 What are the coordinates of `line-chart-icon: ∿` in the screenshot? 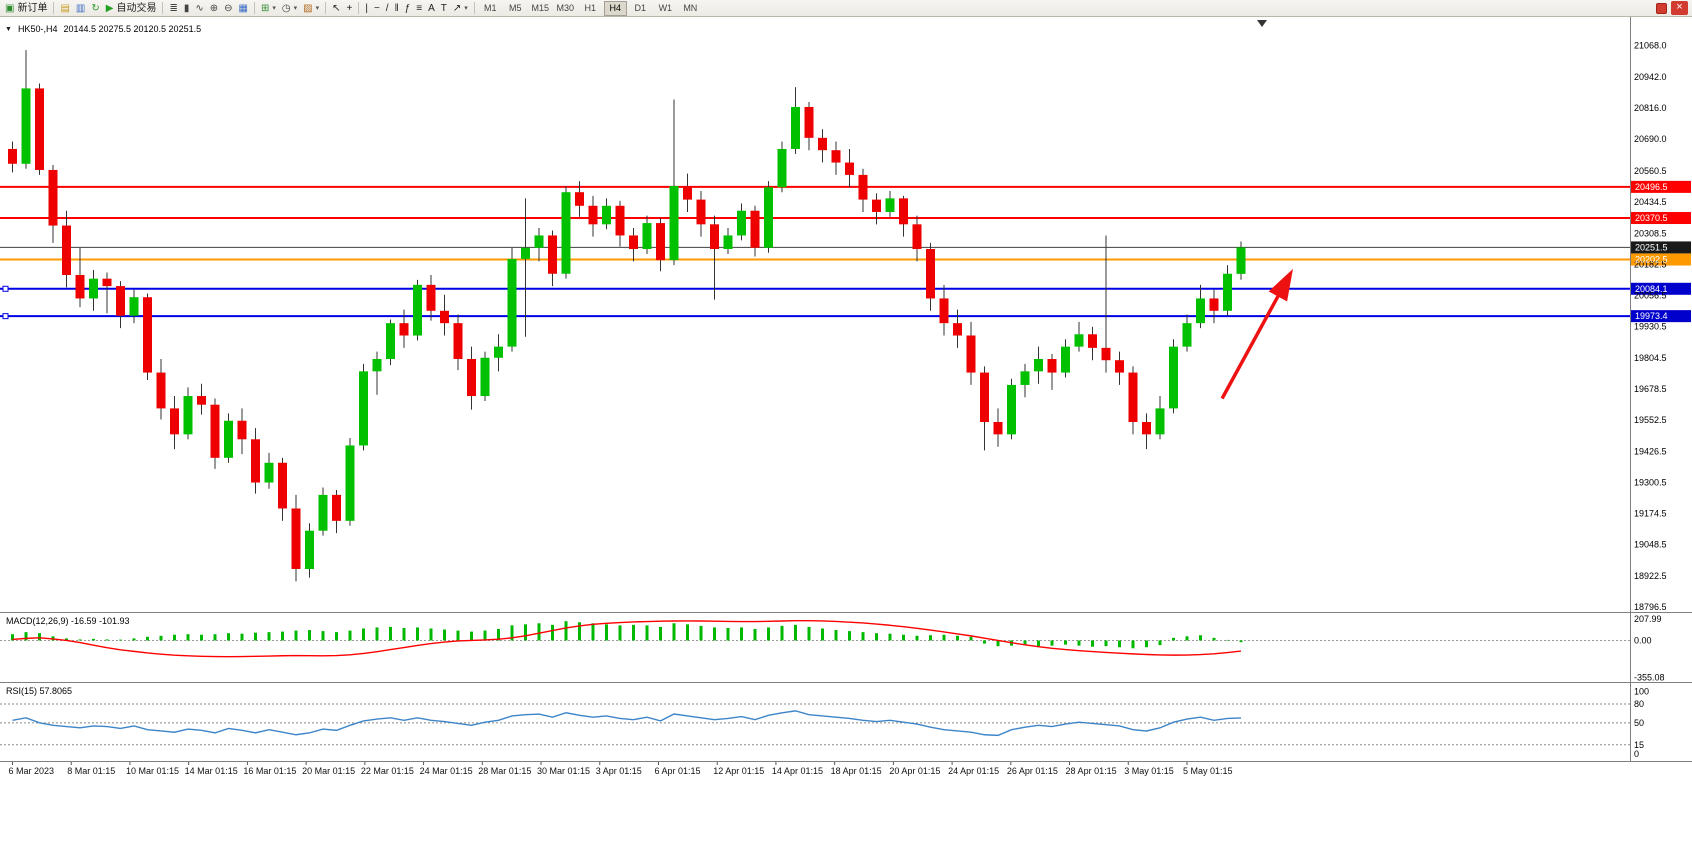 It's located at (199, 8).